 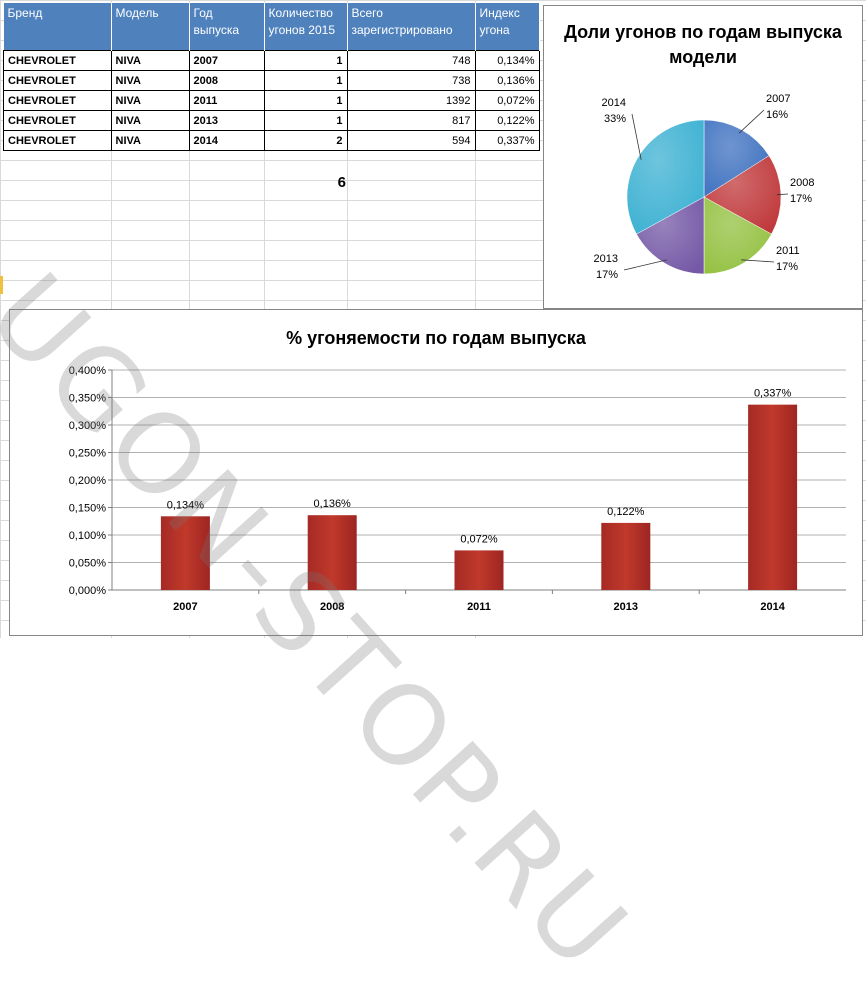 What do you see at coordinates (411, 120) in the screenshot?
I see `cell-registered: 817` at bounding box center [411, 120].